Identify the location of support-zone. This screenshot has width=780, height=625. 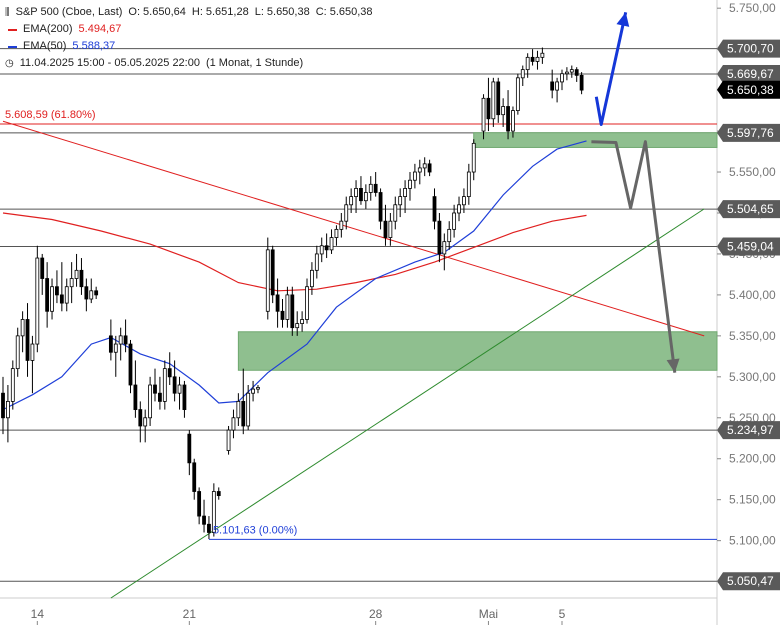
(595, 140).